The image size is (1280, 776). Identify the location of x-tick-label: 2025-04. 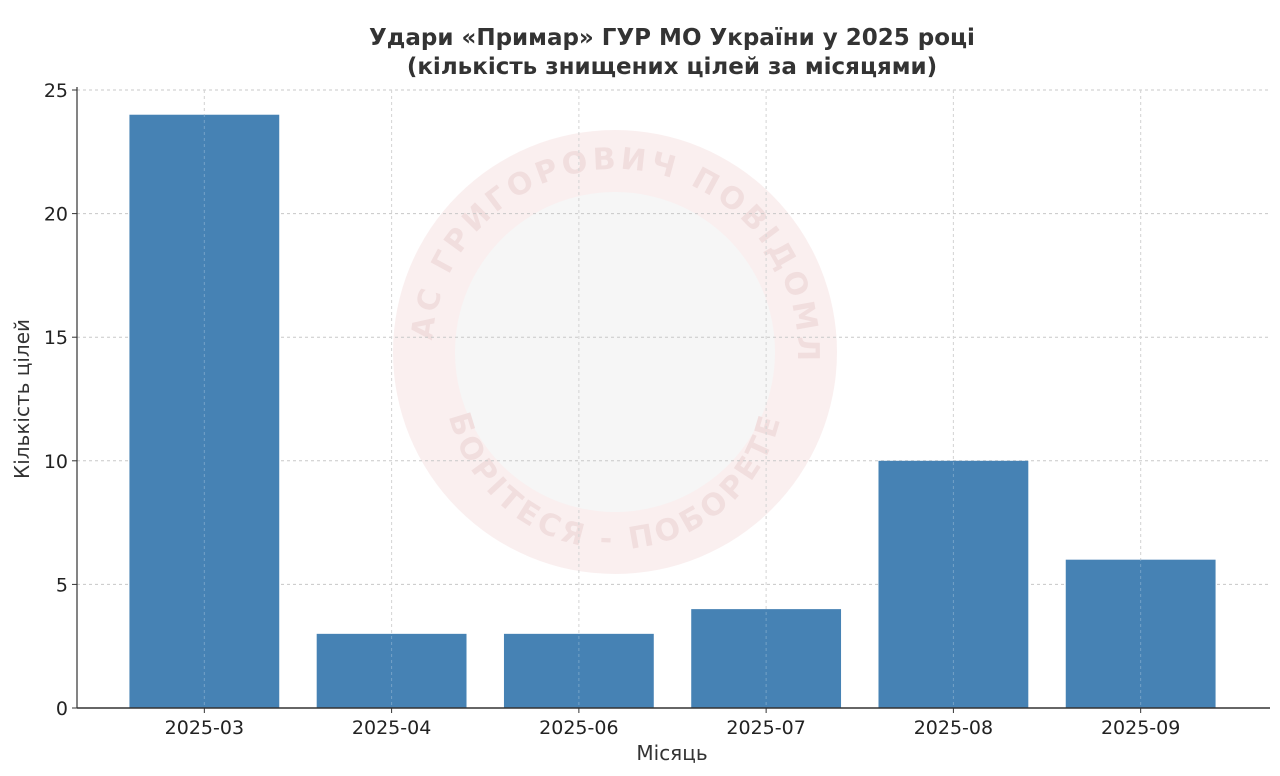
(391, 728).